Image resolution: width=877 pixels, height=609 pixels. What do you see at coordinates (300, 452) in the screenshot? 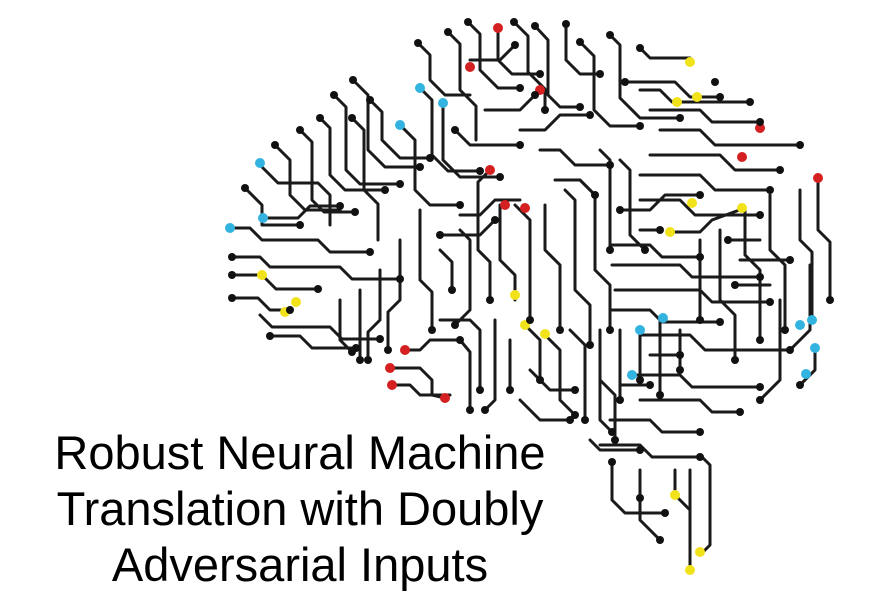
I see `title-line-1: Robust Neural Machine` at bounding box center [300, 452].